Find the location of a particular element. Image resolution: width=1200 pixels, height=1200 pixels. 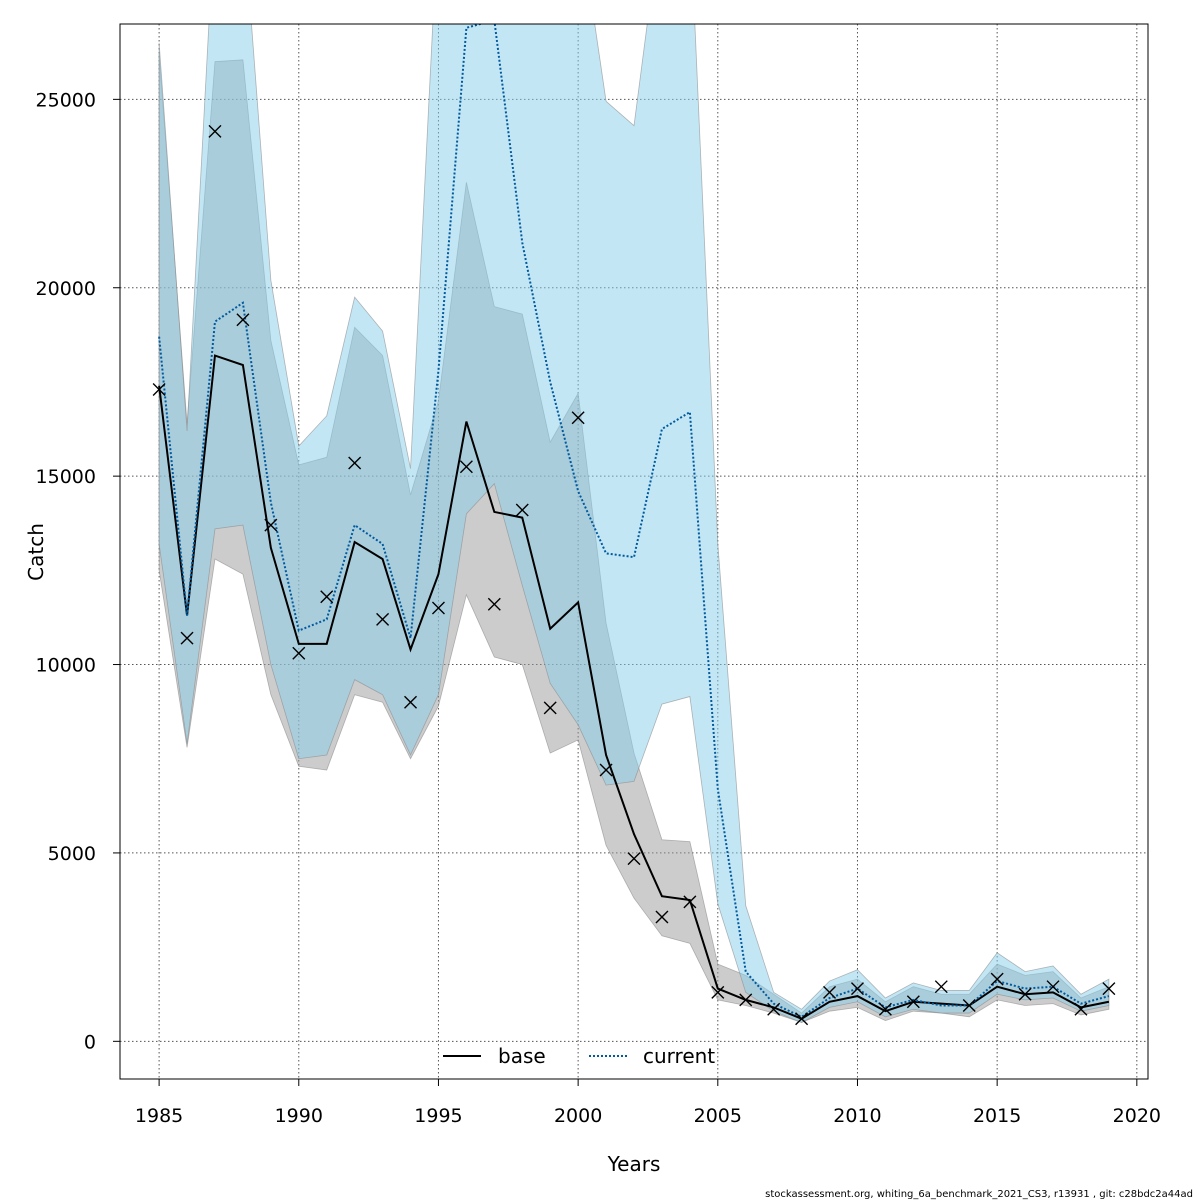

y-tick-label: 0 is located at coordinates (90, 1042).